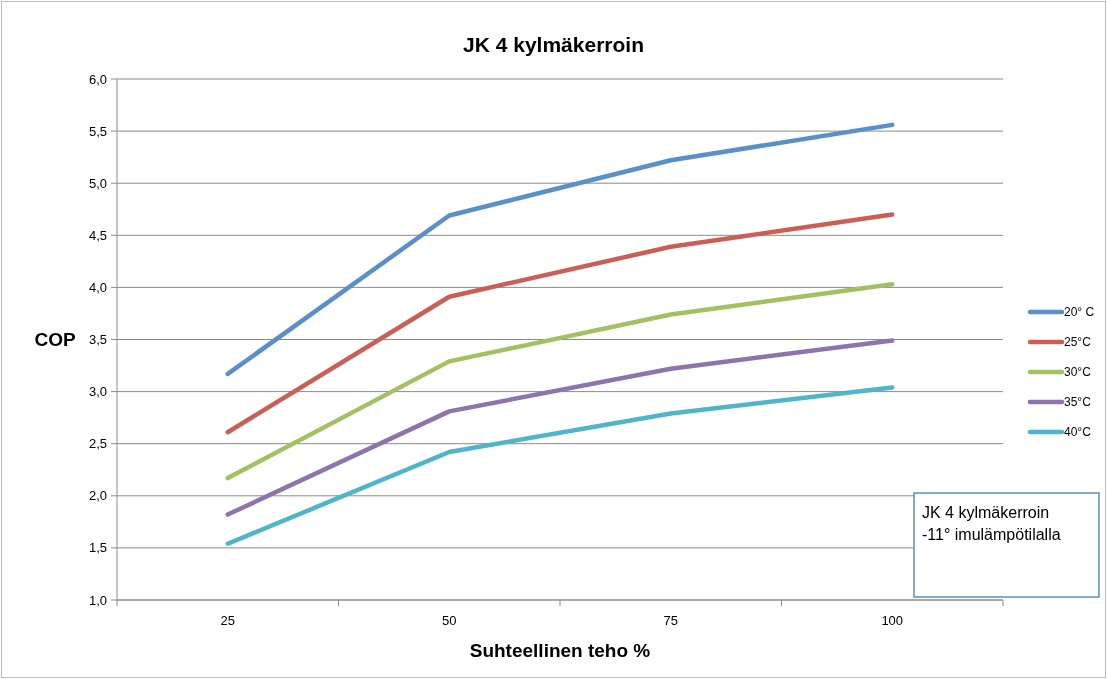 The image size is (1107, 679). I want to click on legend-label: 40°C, so click(1078, 432).